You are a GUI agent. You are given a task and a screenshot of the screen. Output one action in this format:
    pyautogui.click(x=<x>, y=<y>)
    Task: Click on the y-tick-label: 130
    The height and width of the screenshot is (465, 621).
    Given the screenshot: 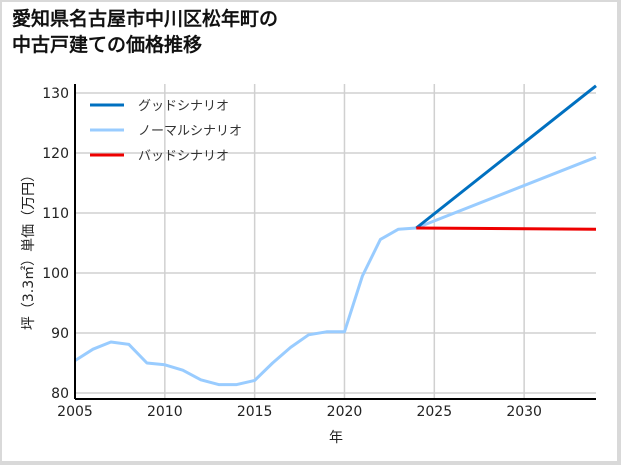 What is the action you would take?
    pyautogui.click(x=55, y=94)
    